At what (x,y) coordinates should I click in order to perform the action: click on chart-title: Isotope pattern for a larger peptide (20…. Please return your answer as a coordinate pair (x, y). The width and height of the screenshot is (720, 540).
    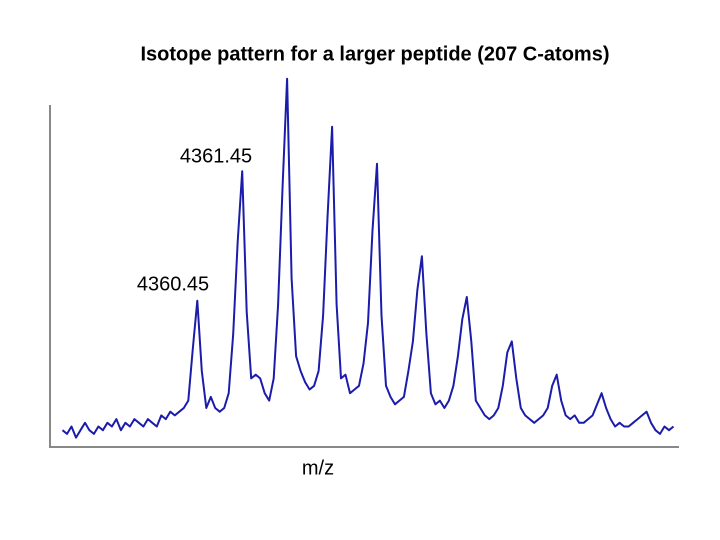
    Looking at the image, I should click on (375, 54).